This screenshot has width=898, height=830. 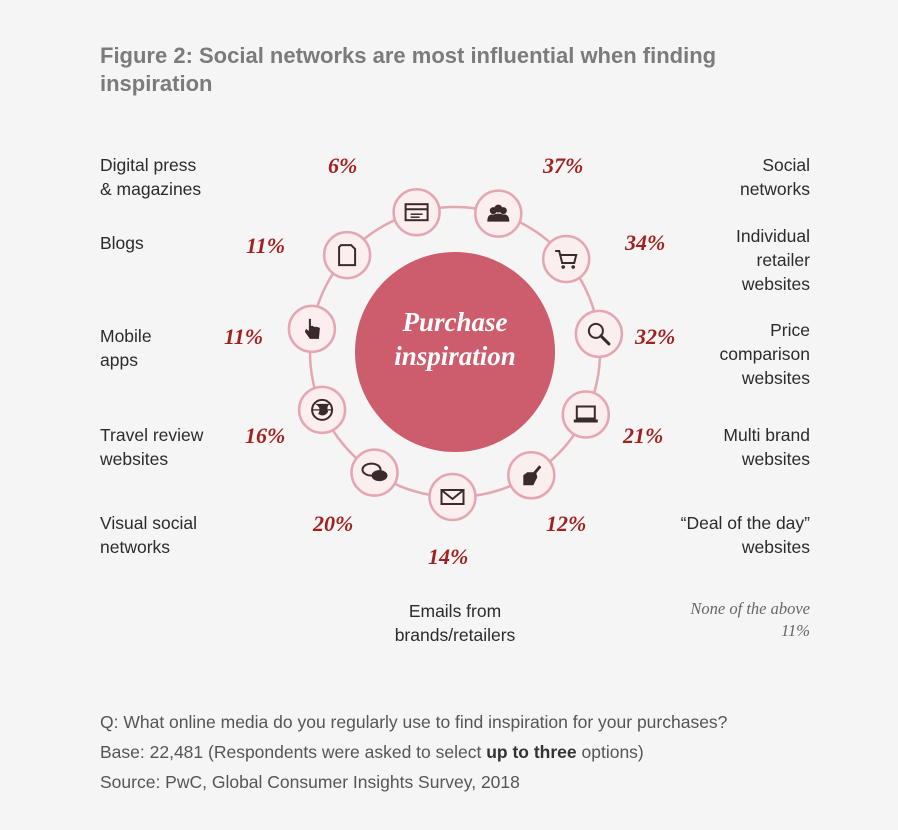 I want to click on node-laptop, so click(x=586, y=414).